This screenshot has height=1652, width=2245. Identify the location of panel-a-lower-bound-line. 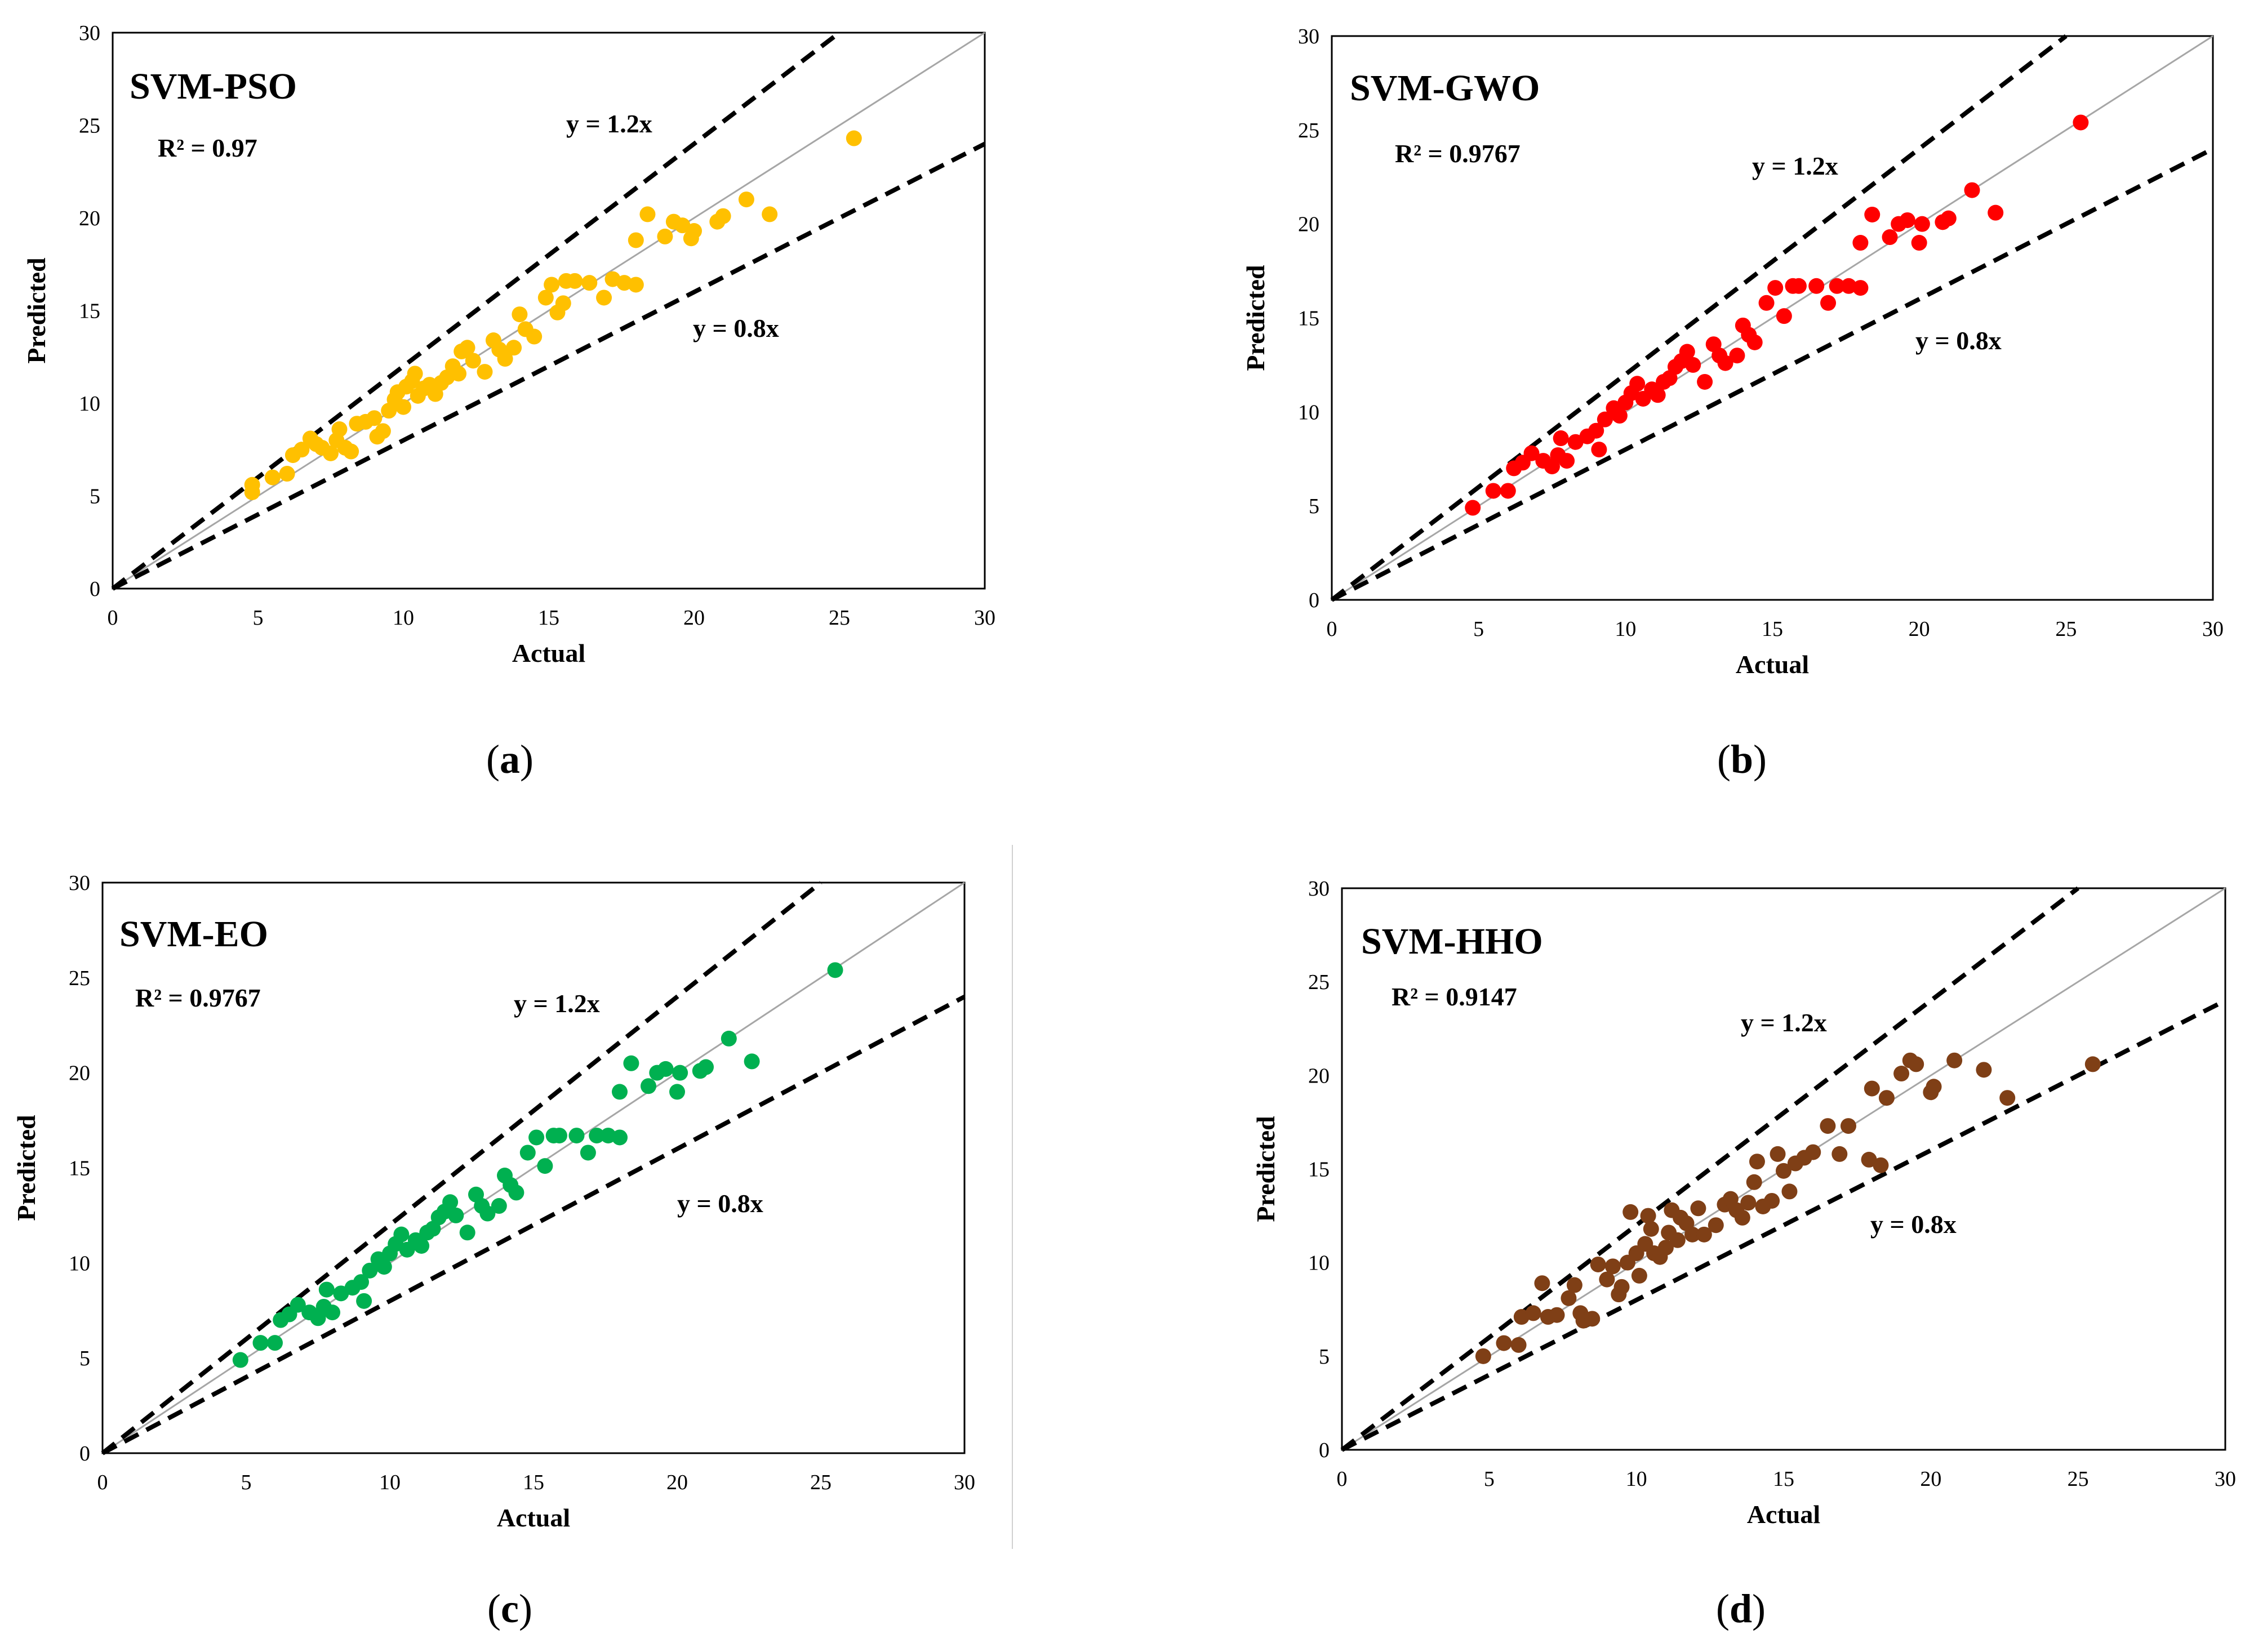
(549, 366).